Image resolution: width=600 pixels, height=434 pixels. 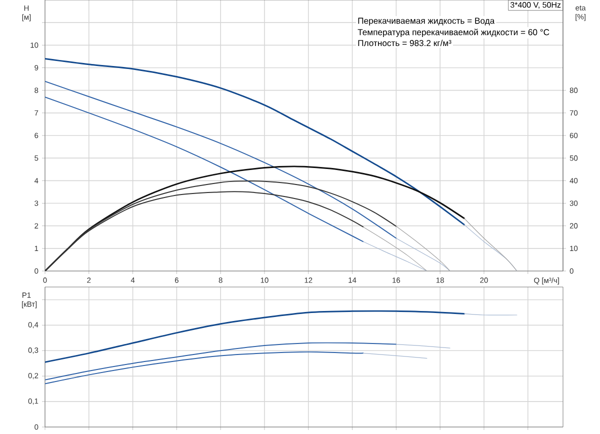 I want to click on annotation: Перекачиваемая жидкость = Вода, so click(x=426, y=22).